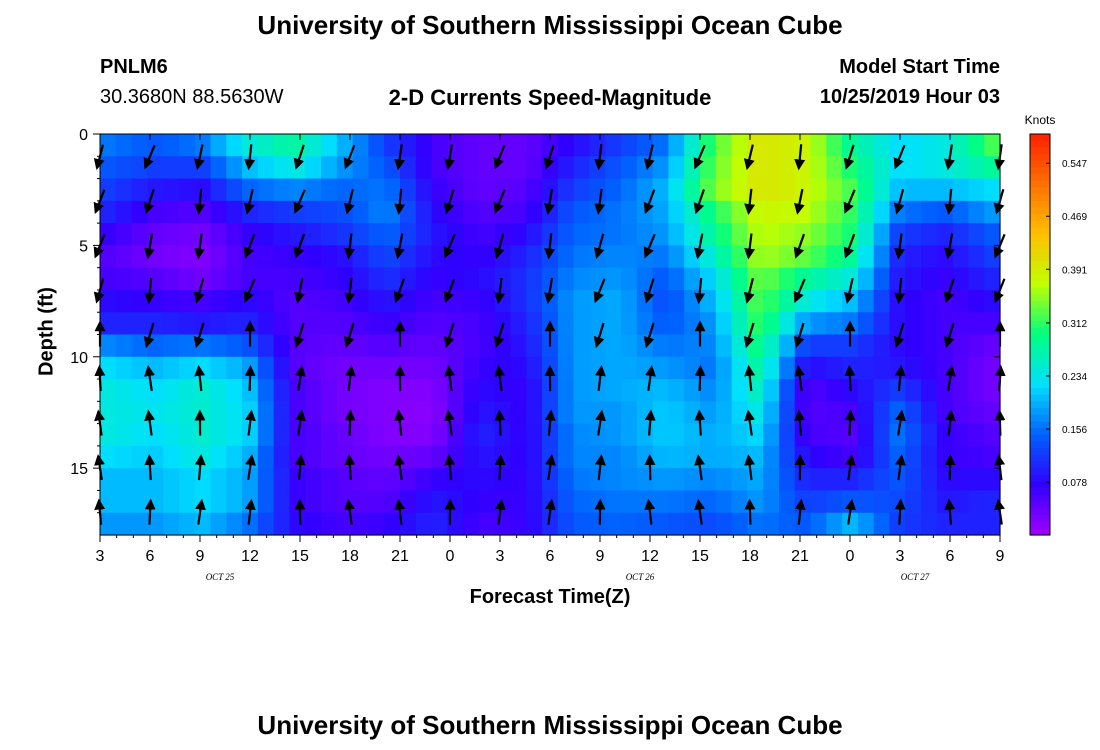  I want to click on colorbar-tick-label: 0.234, so click(1074, 377).